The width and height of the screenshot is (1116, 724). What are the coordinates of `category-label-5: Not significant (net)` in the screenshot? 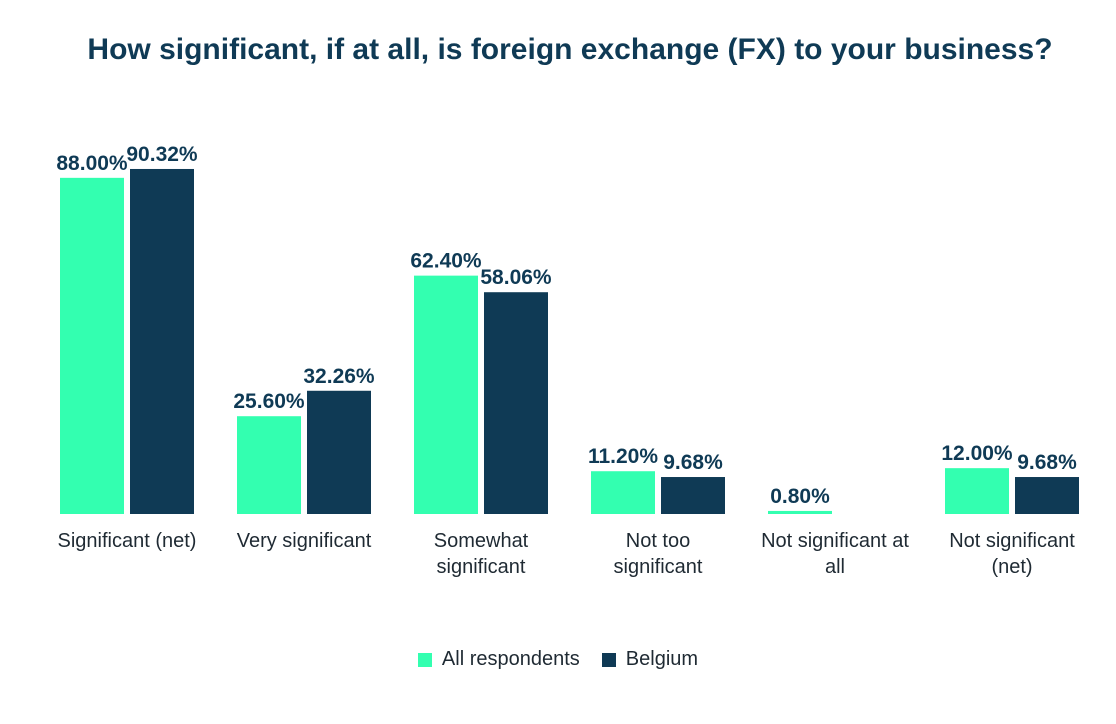 It's located at (1012, 554).